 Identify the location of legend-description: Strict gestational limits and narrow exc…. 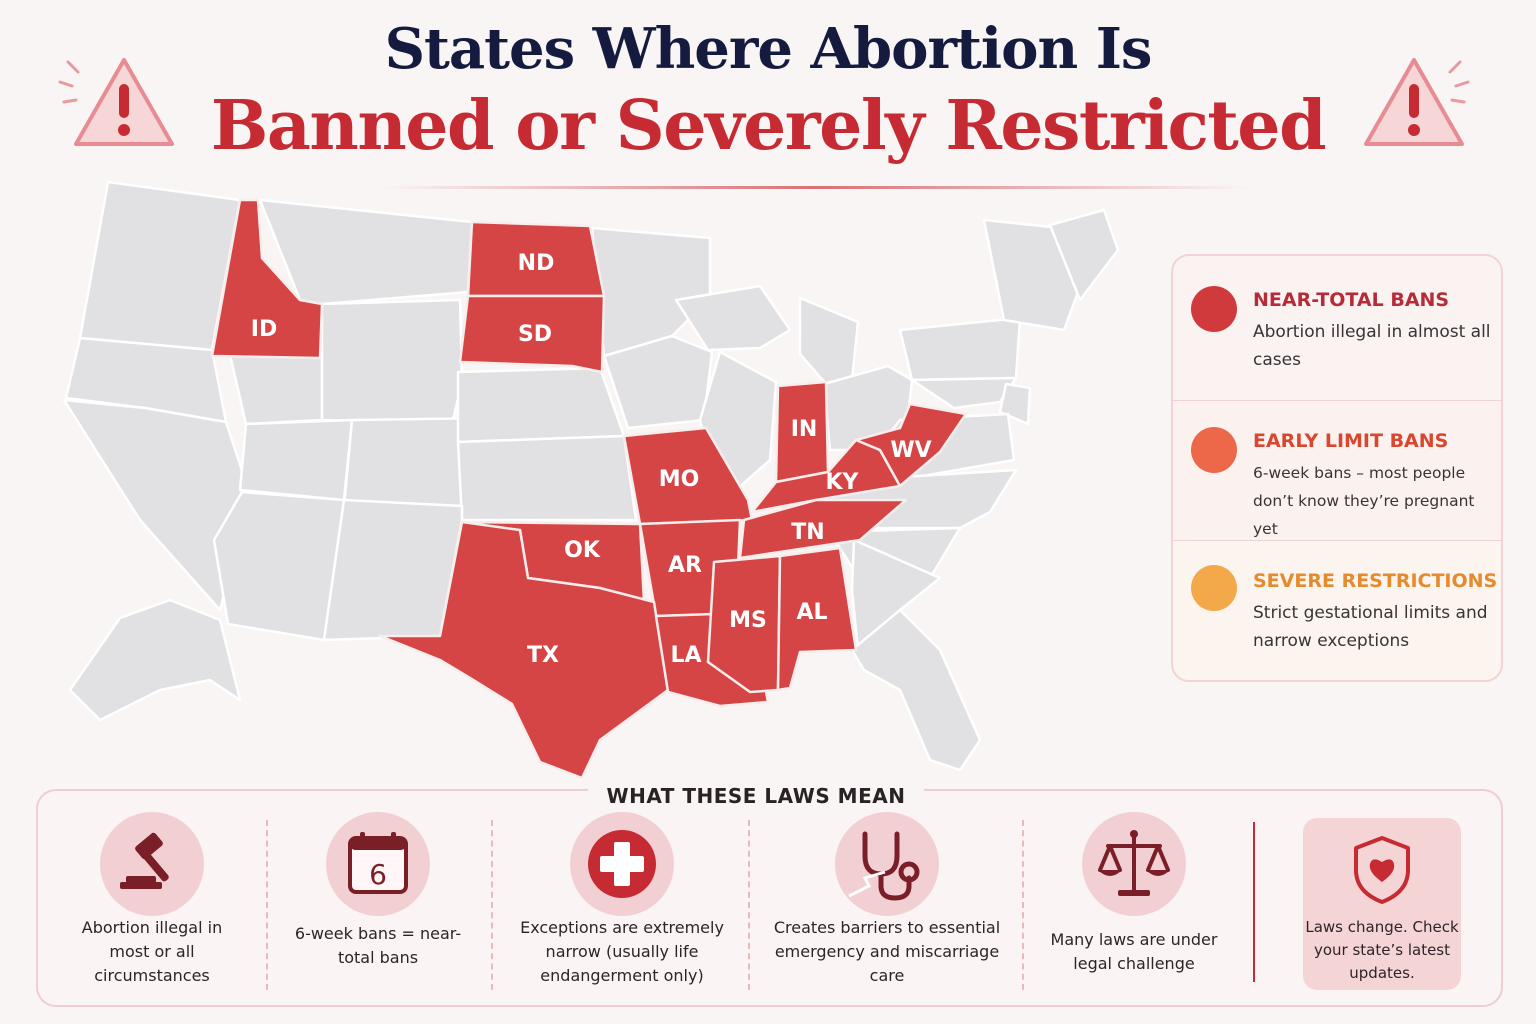
(1370, 627).